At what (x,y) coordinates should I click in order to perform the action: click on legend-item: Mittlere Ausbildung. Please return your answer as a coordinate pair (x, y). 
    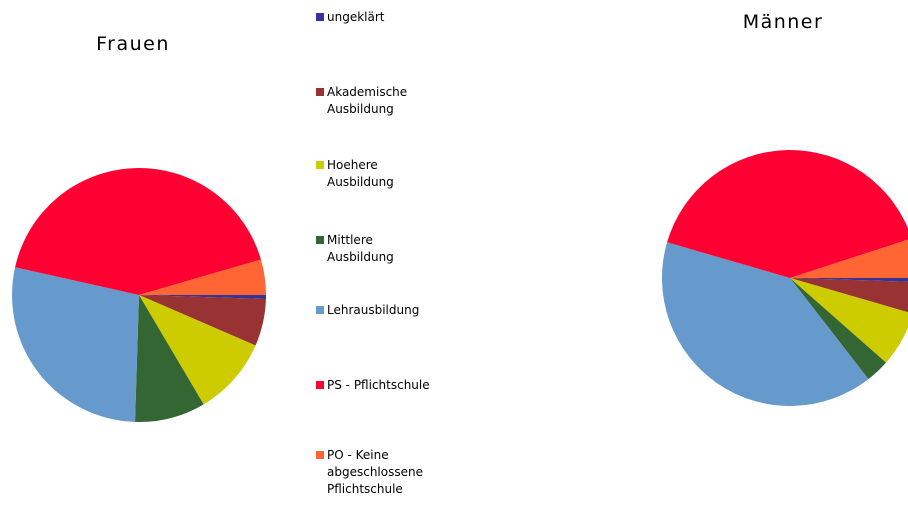
    Looking at the image, I should click on (391, 249).